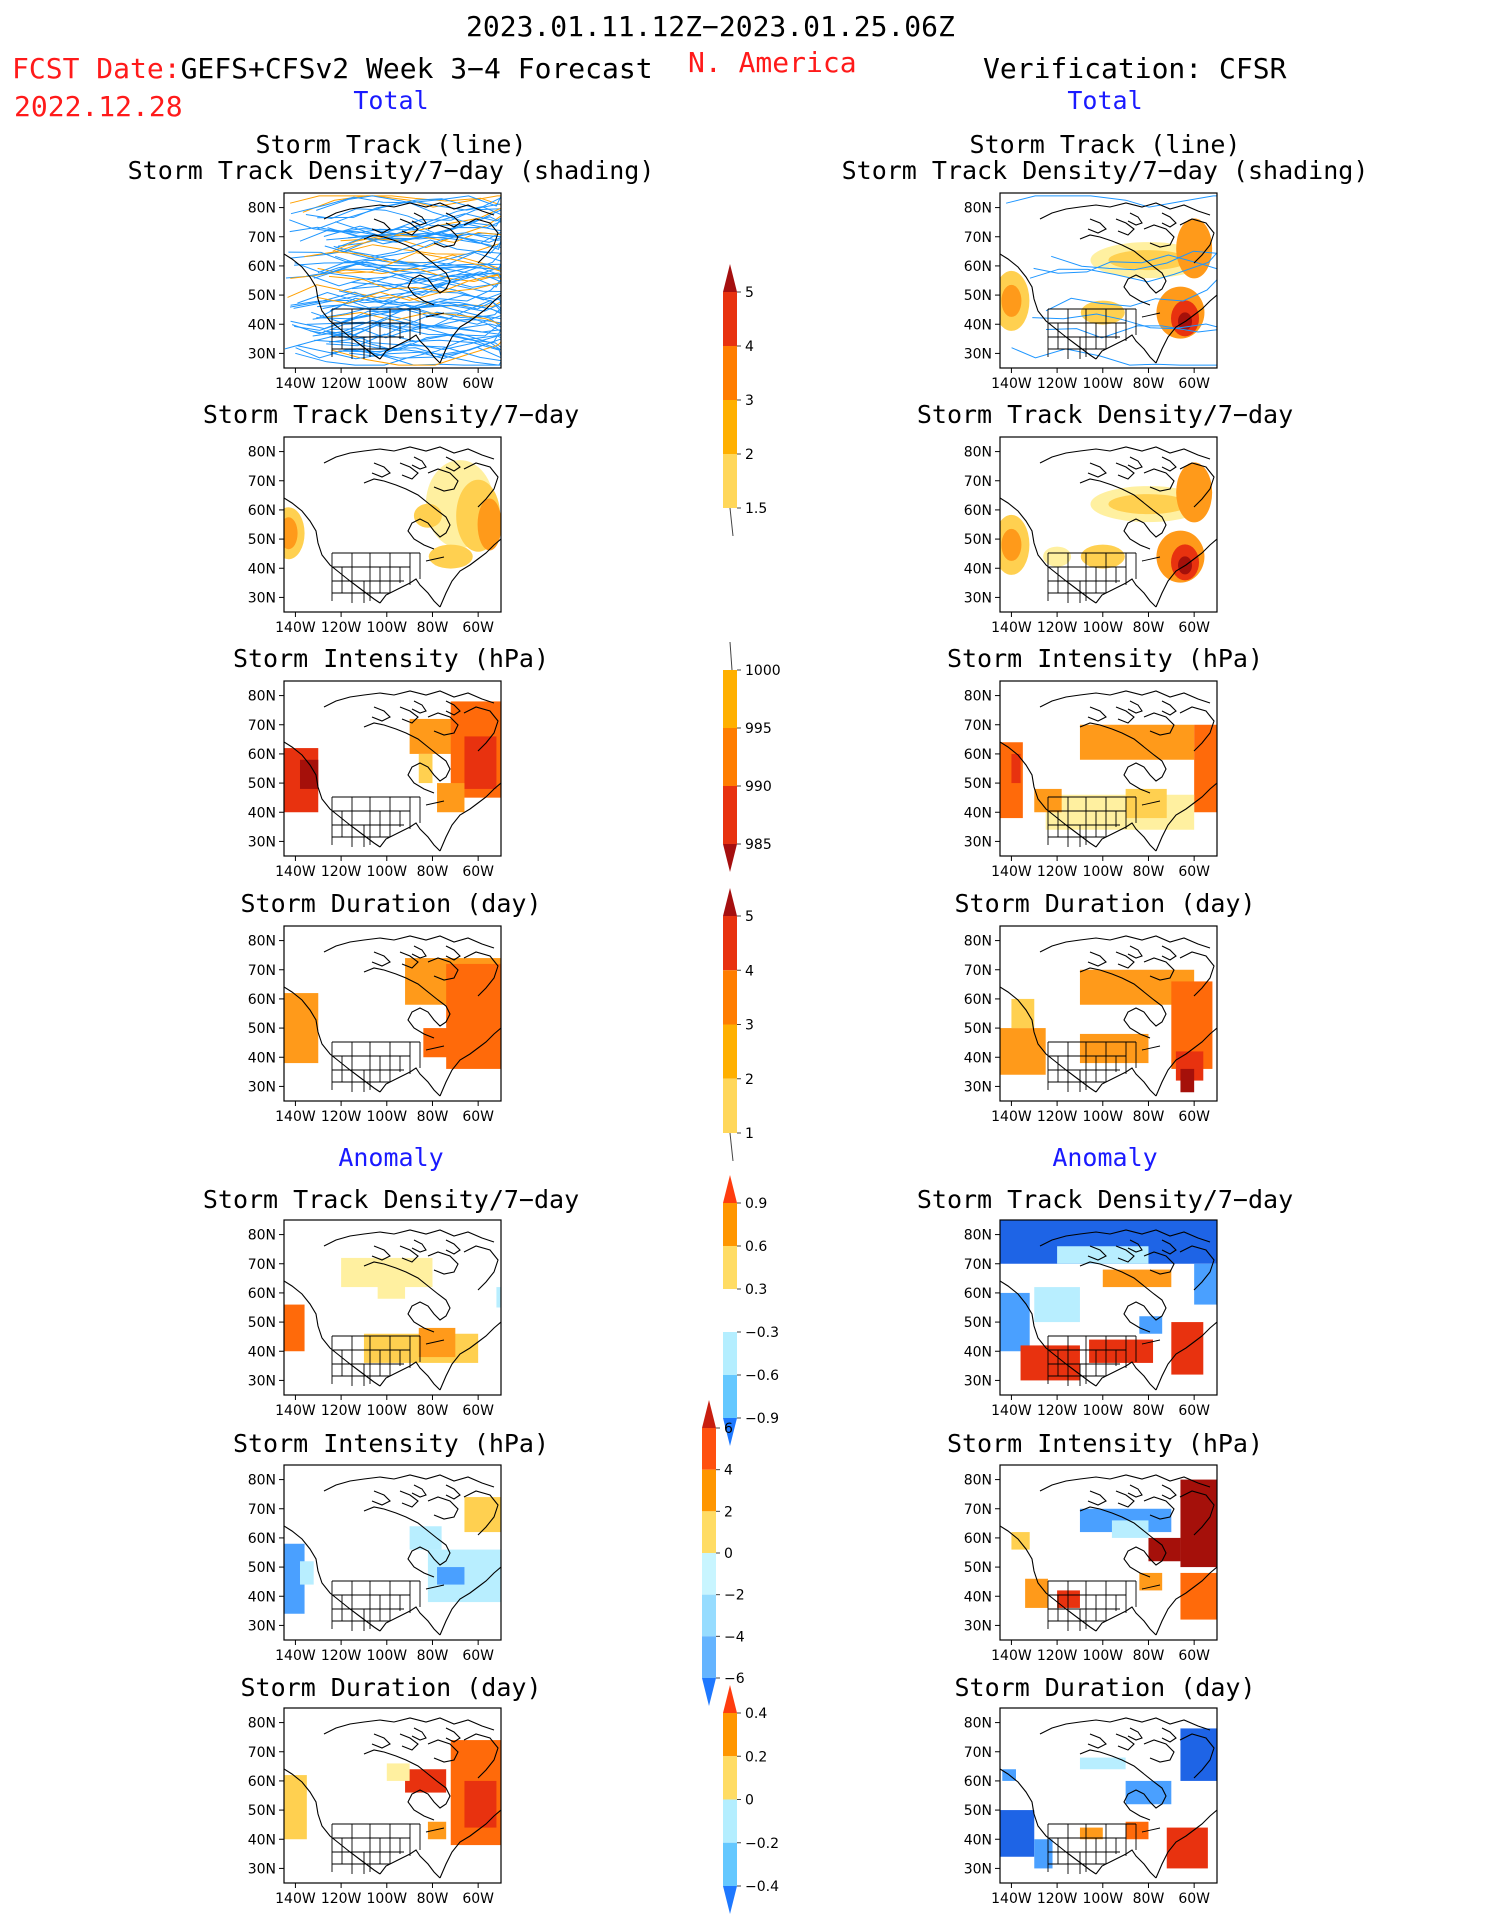 This screenshot has width=1487, height=1925. I want to click on colorbar-label: −0.3, so click(762, 1333).